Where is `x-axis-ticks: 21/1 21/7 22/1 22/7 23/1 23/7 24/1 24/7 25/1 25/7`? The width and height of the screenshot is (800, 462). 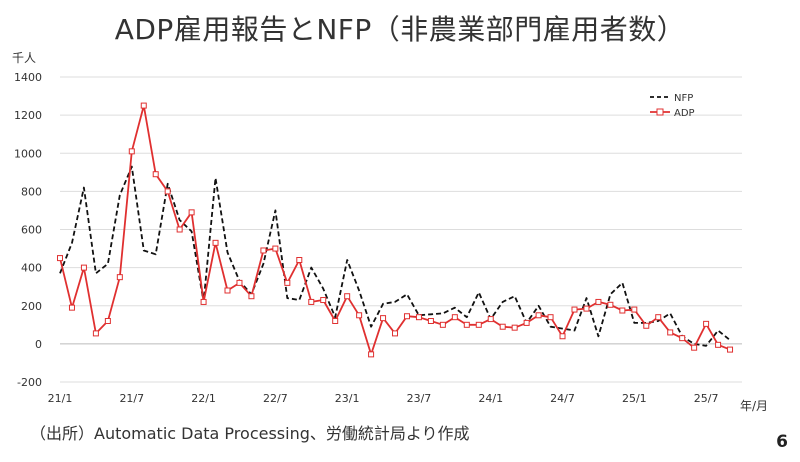 x-axis-ticks: 21/1 21/7 22/1 22/7 23/1 23/7 24/1 24/7 25/1 25/7 is located at coordinates (383, 398).